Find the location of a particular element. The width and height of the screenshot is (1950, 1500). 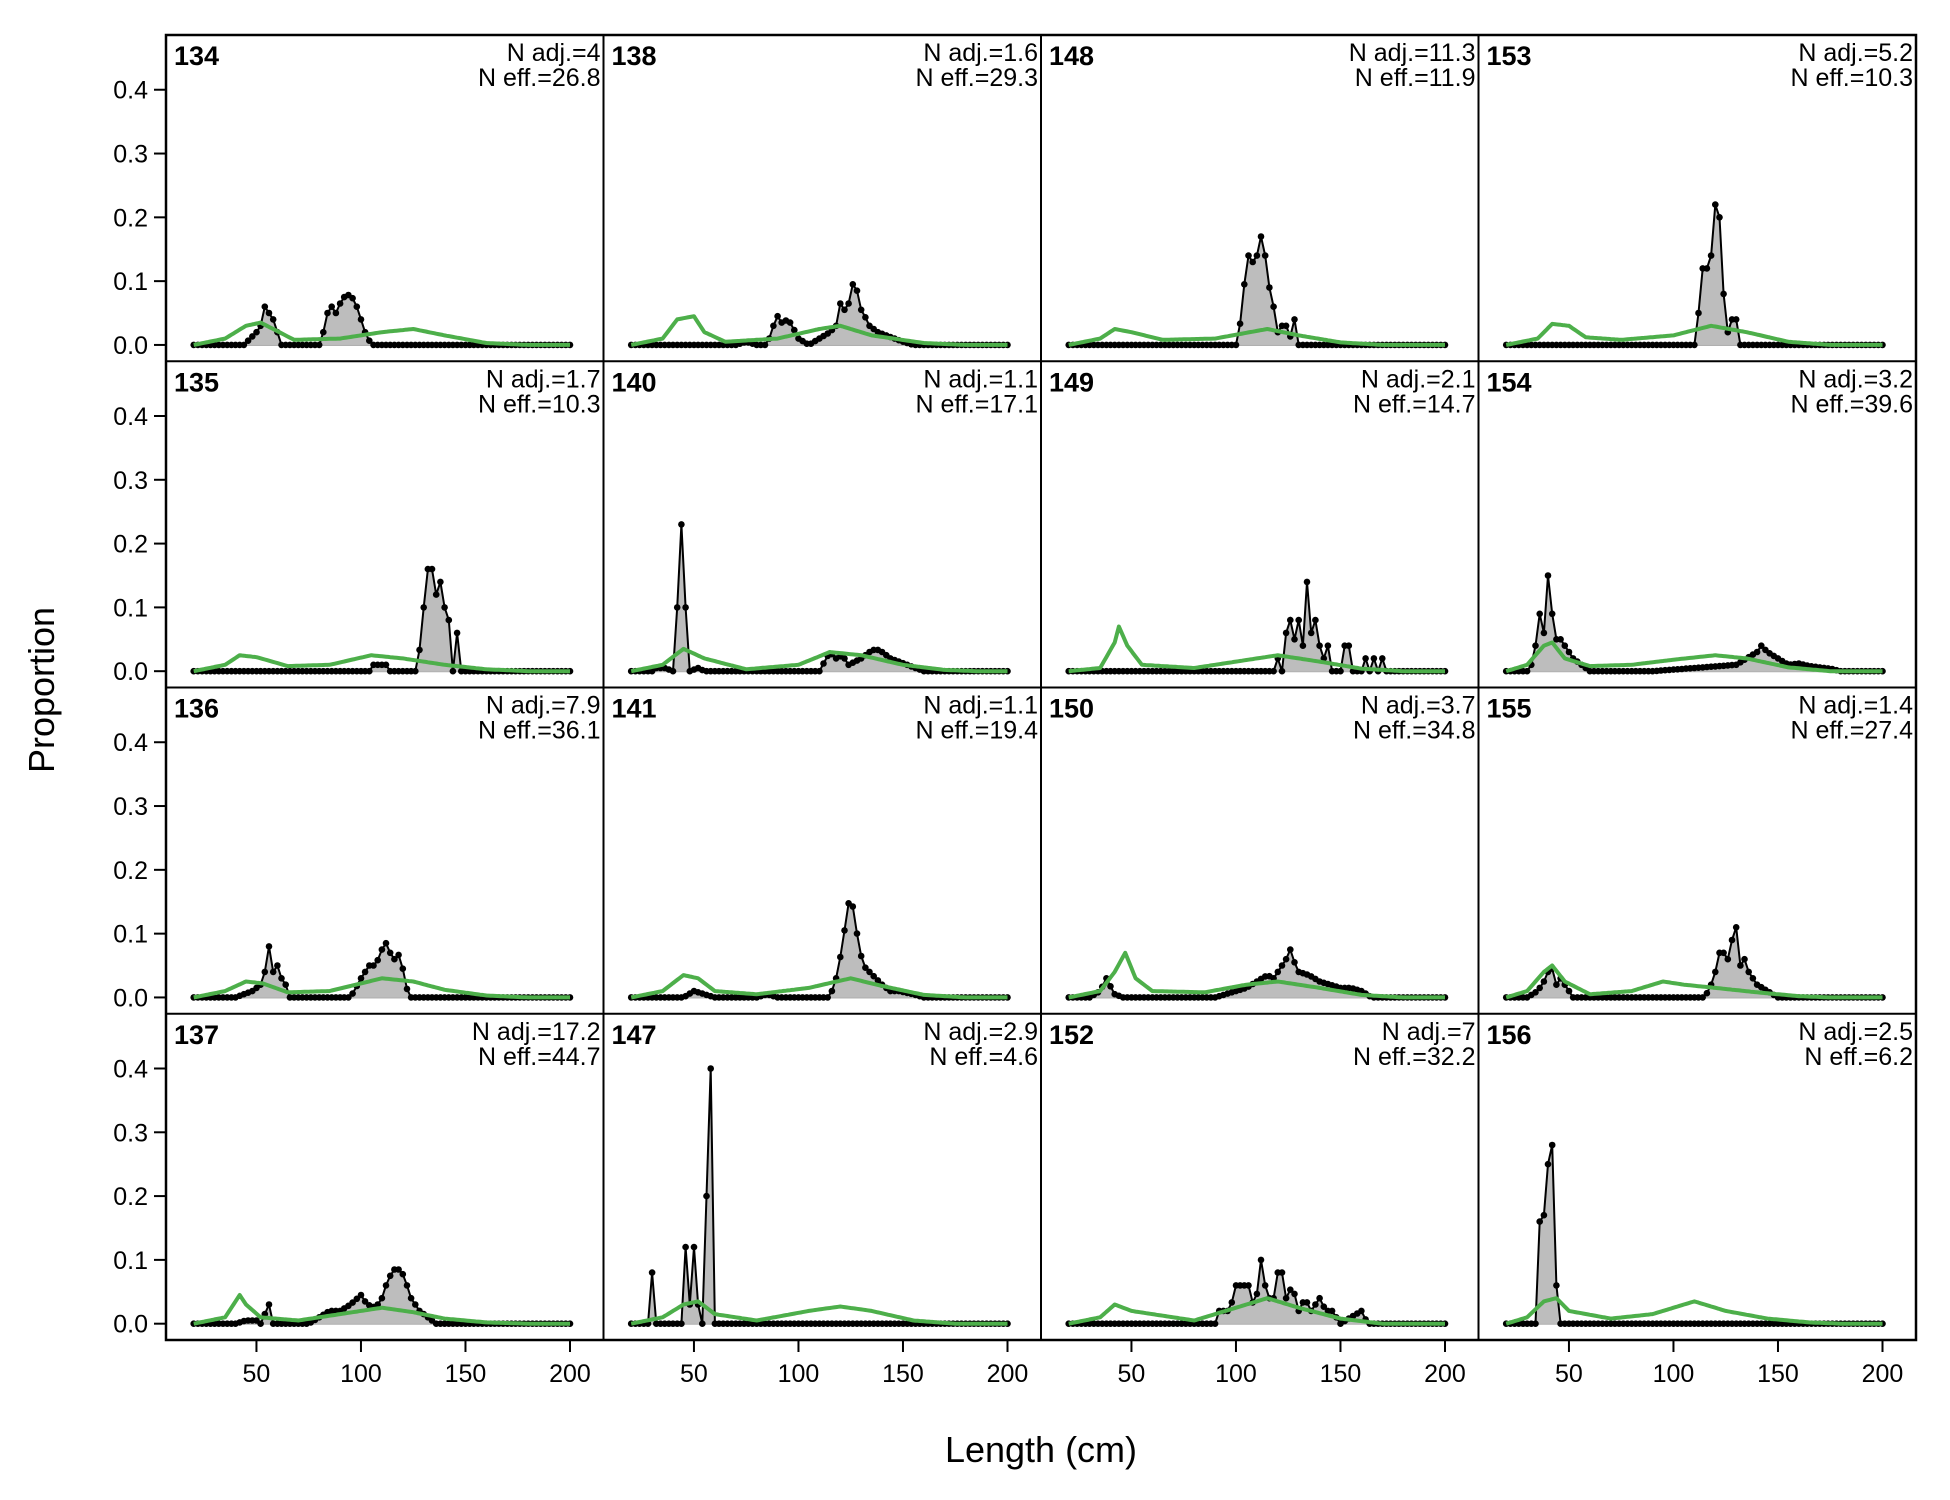

n-eff-label: N eff.=6.2 is located at coordinates (1858, 1057).